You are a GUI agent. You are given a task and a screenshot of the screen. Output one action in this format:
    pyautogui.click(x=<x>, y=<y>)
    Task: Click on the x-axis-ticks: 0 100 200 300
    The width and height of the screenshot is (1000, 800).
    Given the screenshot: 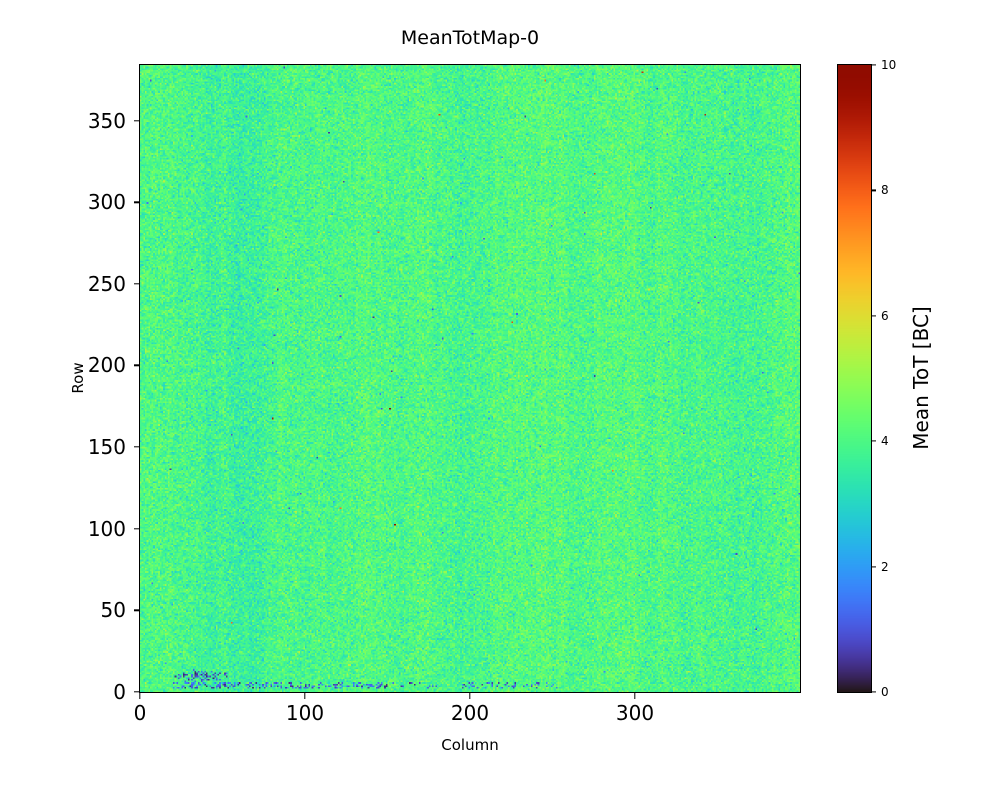 What is the action you would take?
    pyautogui.click(x=467, y=714)
    